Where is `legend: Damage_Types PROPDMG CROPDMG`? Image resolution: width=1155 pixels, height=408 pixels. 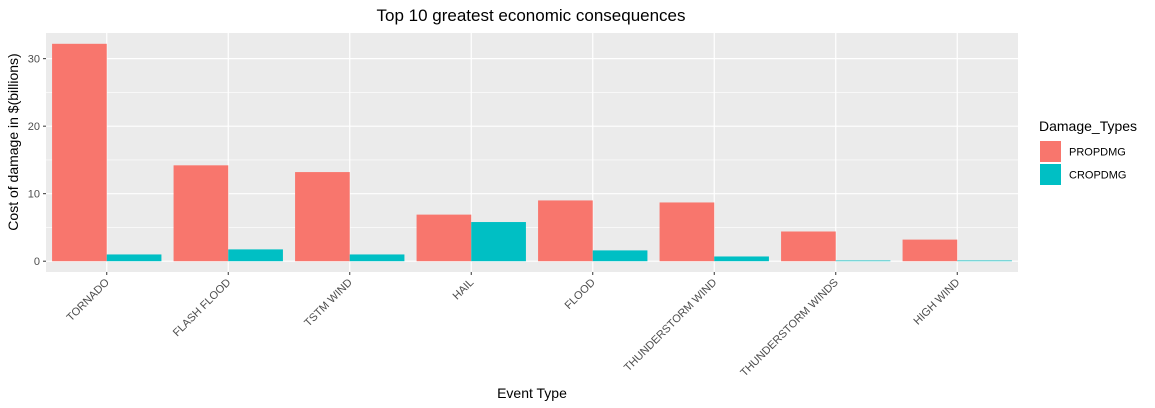 legend: Damage_Types PROPDMG CROPDMG is located at coordinates (1088, 151).